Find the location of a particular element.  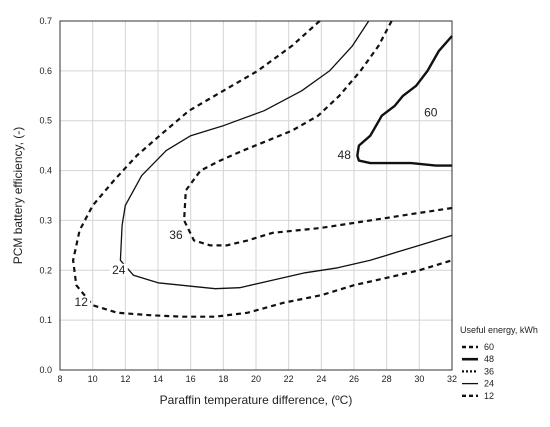

x-tick-label: 14 is located at coordinates (158, 379).